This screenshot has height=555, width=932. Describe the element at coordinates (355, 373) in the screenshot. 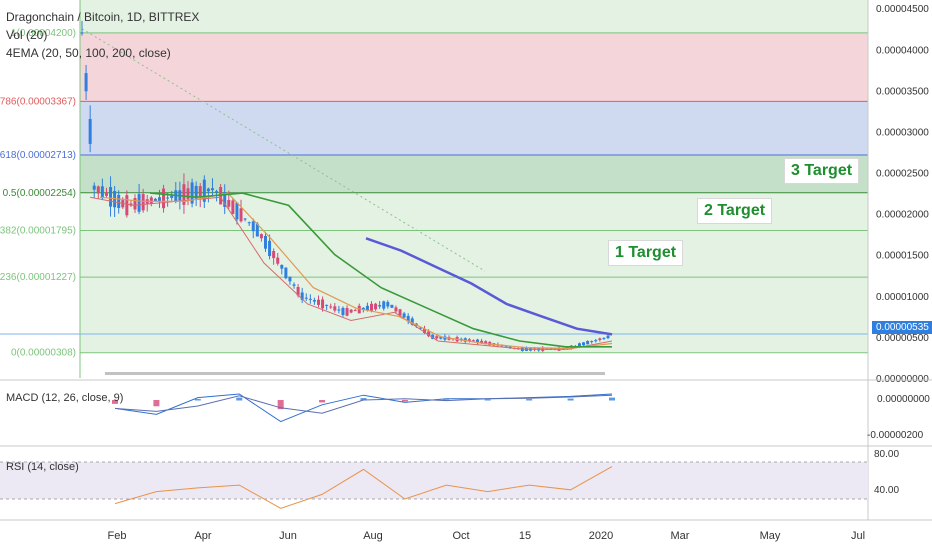

I see `volume-bars` at that location.